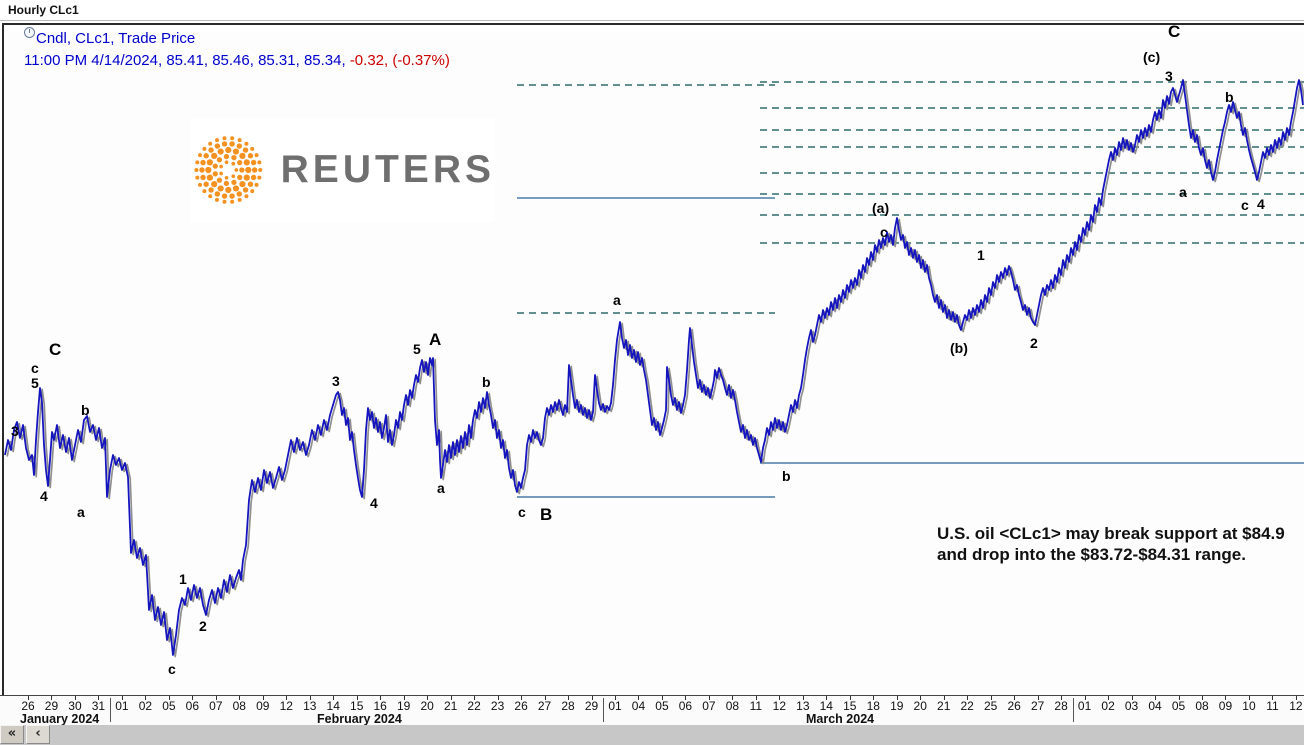 This screenshot has width=1304, height=745. What do you see at coordinates (380, 706) in the screenshot?
I see `axis-tick-label: 16` at bounding box center [380, 706].